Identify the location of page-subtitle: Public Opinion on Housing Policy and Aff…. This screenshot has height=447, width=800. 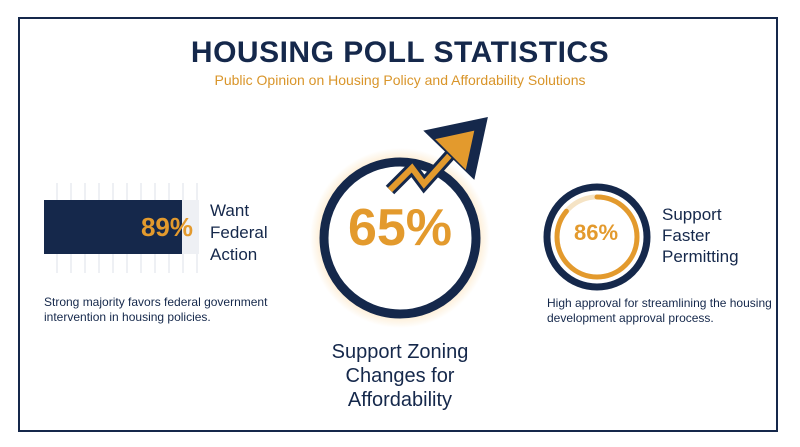
(400, 80).